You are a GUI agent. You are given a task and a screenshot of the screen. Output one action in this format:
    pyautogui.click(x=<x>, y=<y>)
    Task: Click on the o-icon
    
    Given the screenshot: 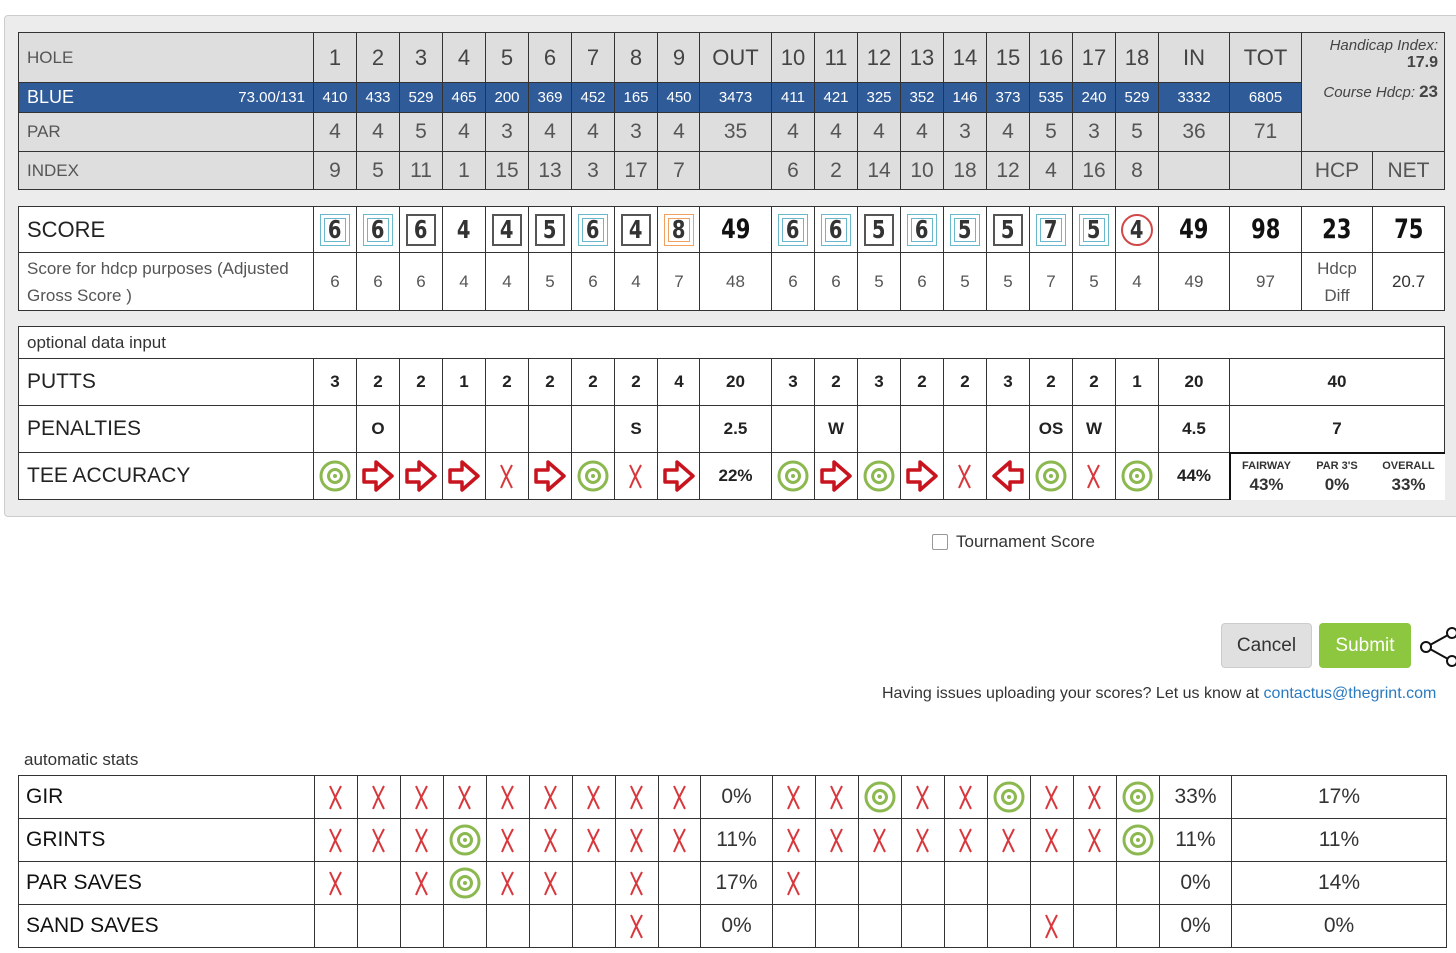 What is the action you would take?
    pyautogui.click(x=880, y=797)
    